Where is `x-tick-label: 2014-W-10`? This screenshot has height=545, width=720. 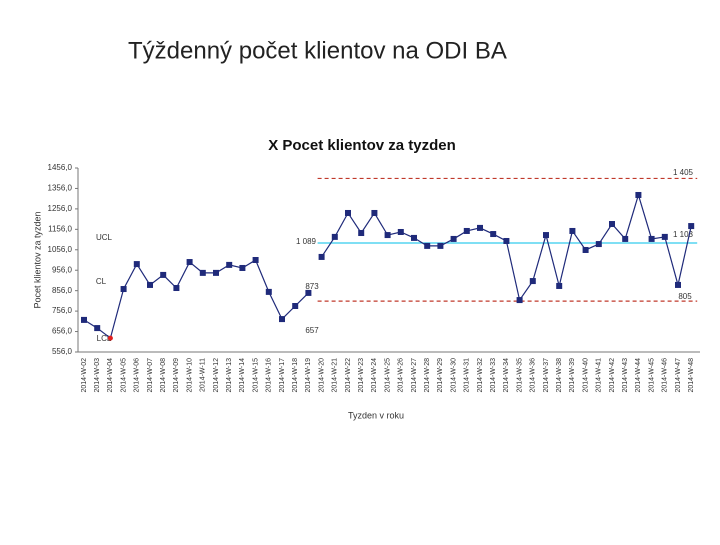
x-tick-label: 2014-W-10 is located at coordinates (189, 375).